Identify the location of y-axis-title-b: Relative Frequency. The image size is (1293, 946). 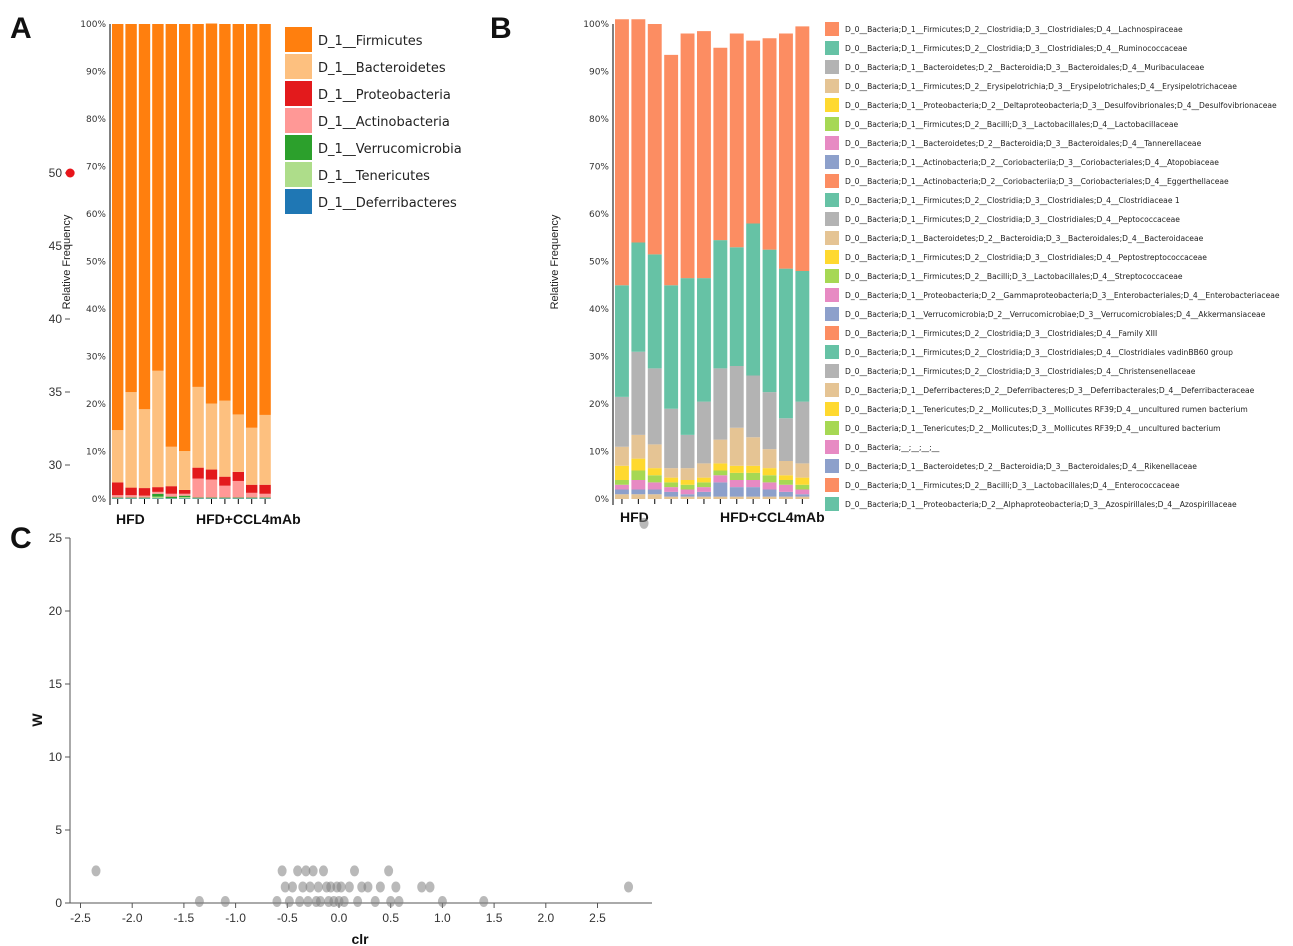
(555, 261).